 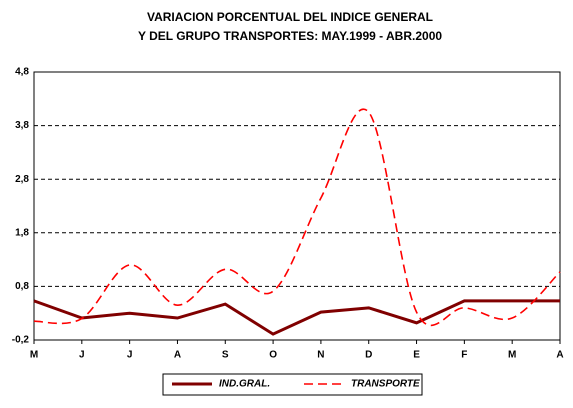 I want to click on legend-label: TRANSPORTE, so click(x=385, y=384).